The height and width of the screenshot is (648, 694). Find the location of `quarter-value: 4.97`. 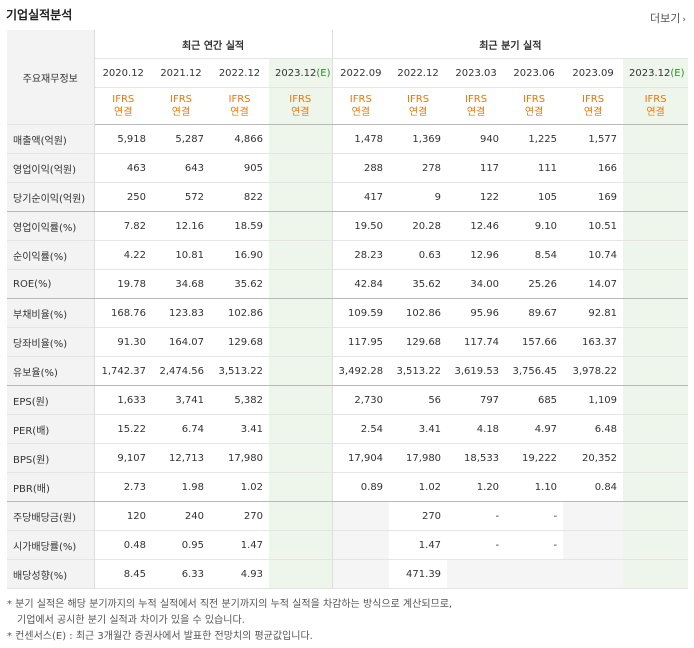

quarter-value: 4.97 is located at coordinates (534, 429).